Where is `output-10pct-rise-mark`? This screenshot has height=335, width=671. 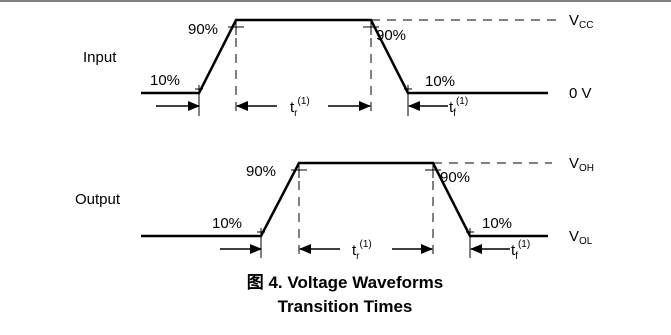
output-10pct-rise-mark is located at coordinates (261, 232).